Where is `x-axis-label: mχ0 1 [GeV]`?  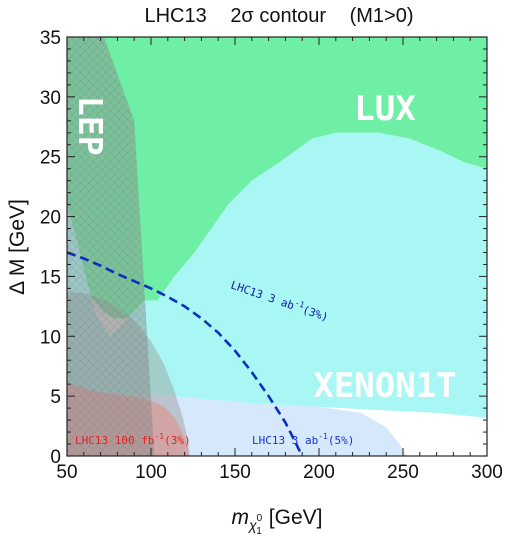
x-axis-label: mχ0 1 [GeV] is located at coordinates (277, 521).